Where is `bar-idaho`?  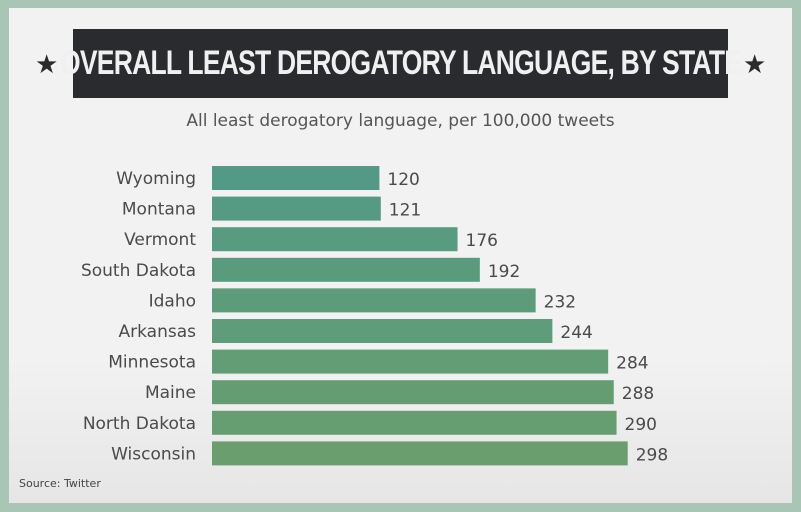
bar-idaho is located at coordinates (374, 300).